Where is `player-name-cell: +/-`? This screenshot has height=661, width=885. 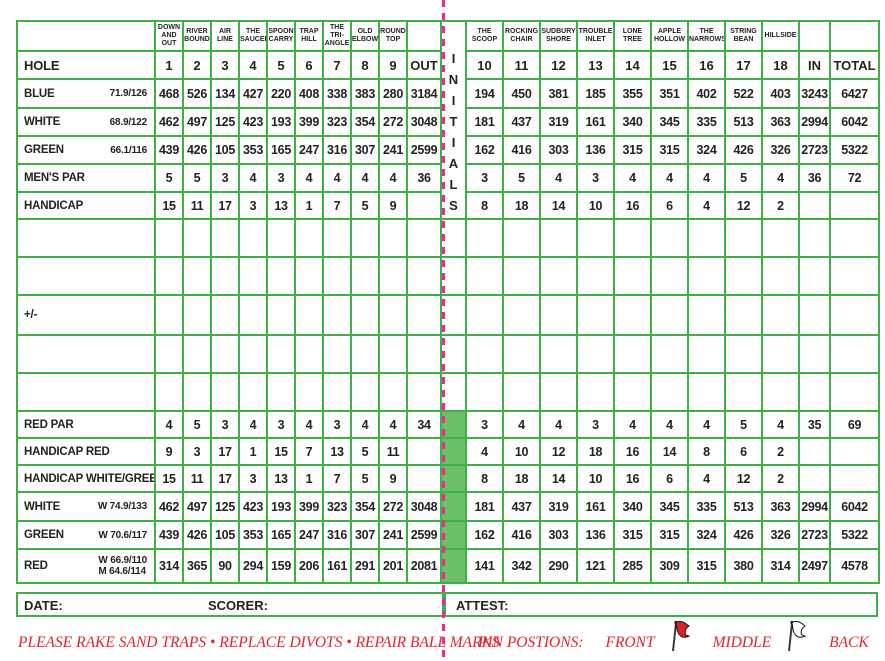 player-name-cell: +/- is located at coordinates (86, 315).